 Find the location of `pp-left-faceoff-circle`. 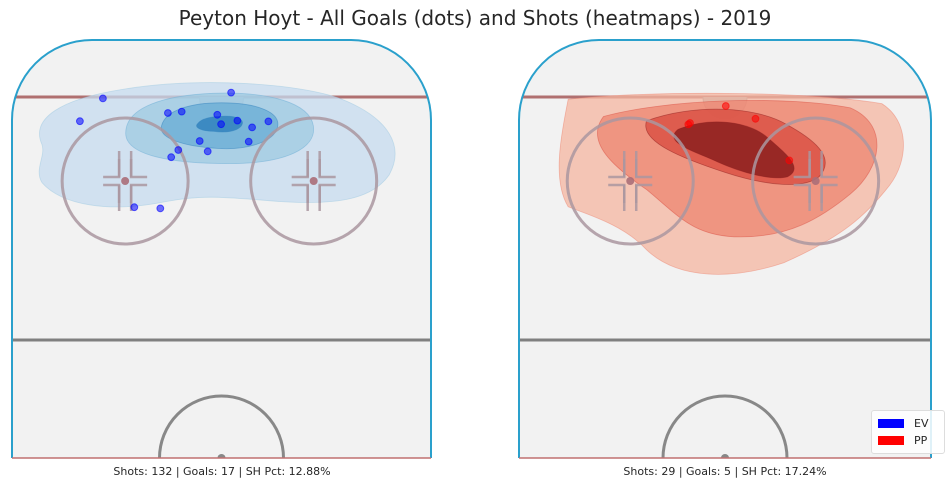

pp-left-faceoff-circle is located at coordinates (630, 181).